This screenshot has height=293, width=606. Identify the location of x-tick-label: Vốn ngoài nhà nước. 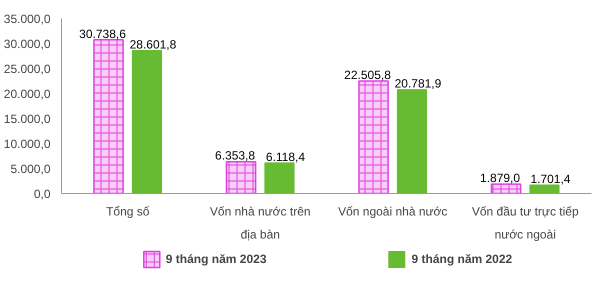
(393, 211).